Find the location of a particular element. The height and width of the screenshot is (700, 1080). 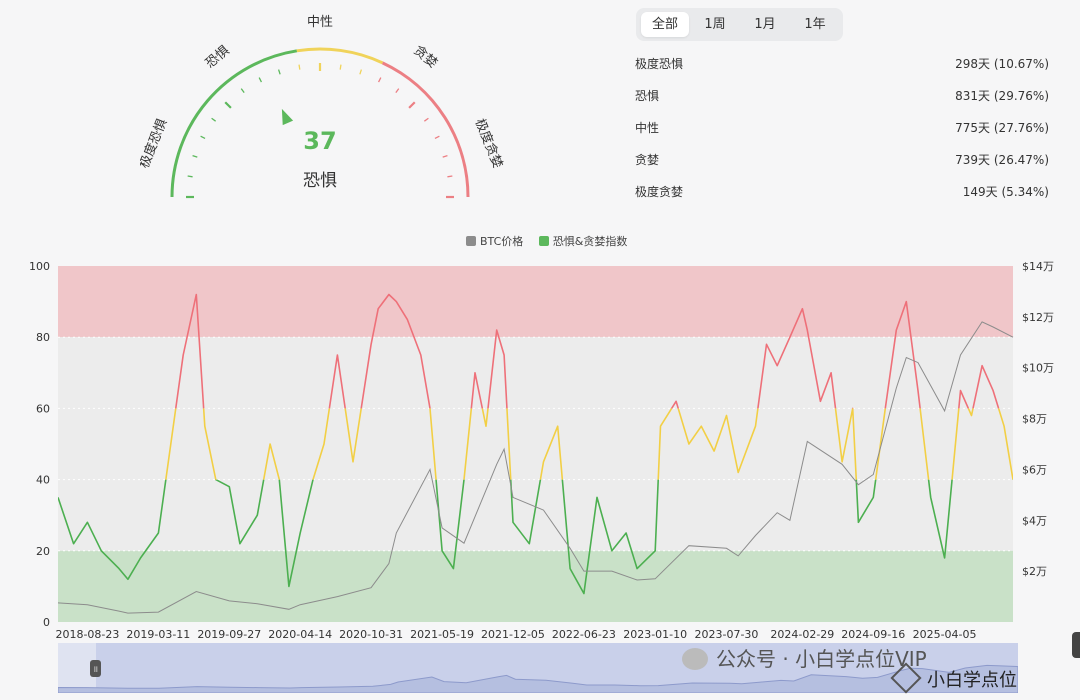

chart-legend: BTC价格 恐惧&贪婪指数 is located at coordinates (552, 241).